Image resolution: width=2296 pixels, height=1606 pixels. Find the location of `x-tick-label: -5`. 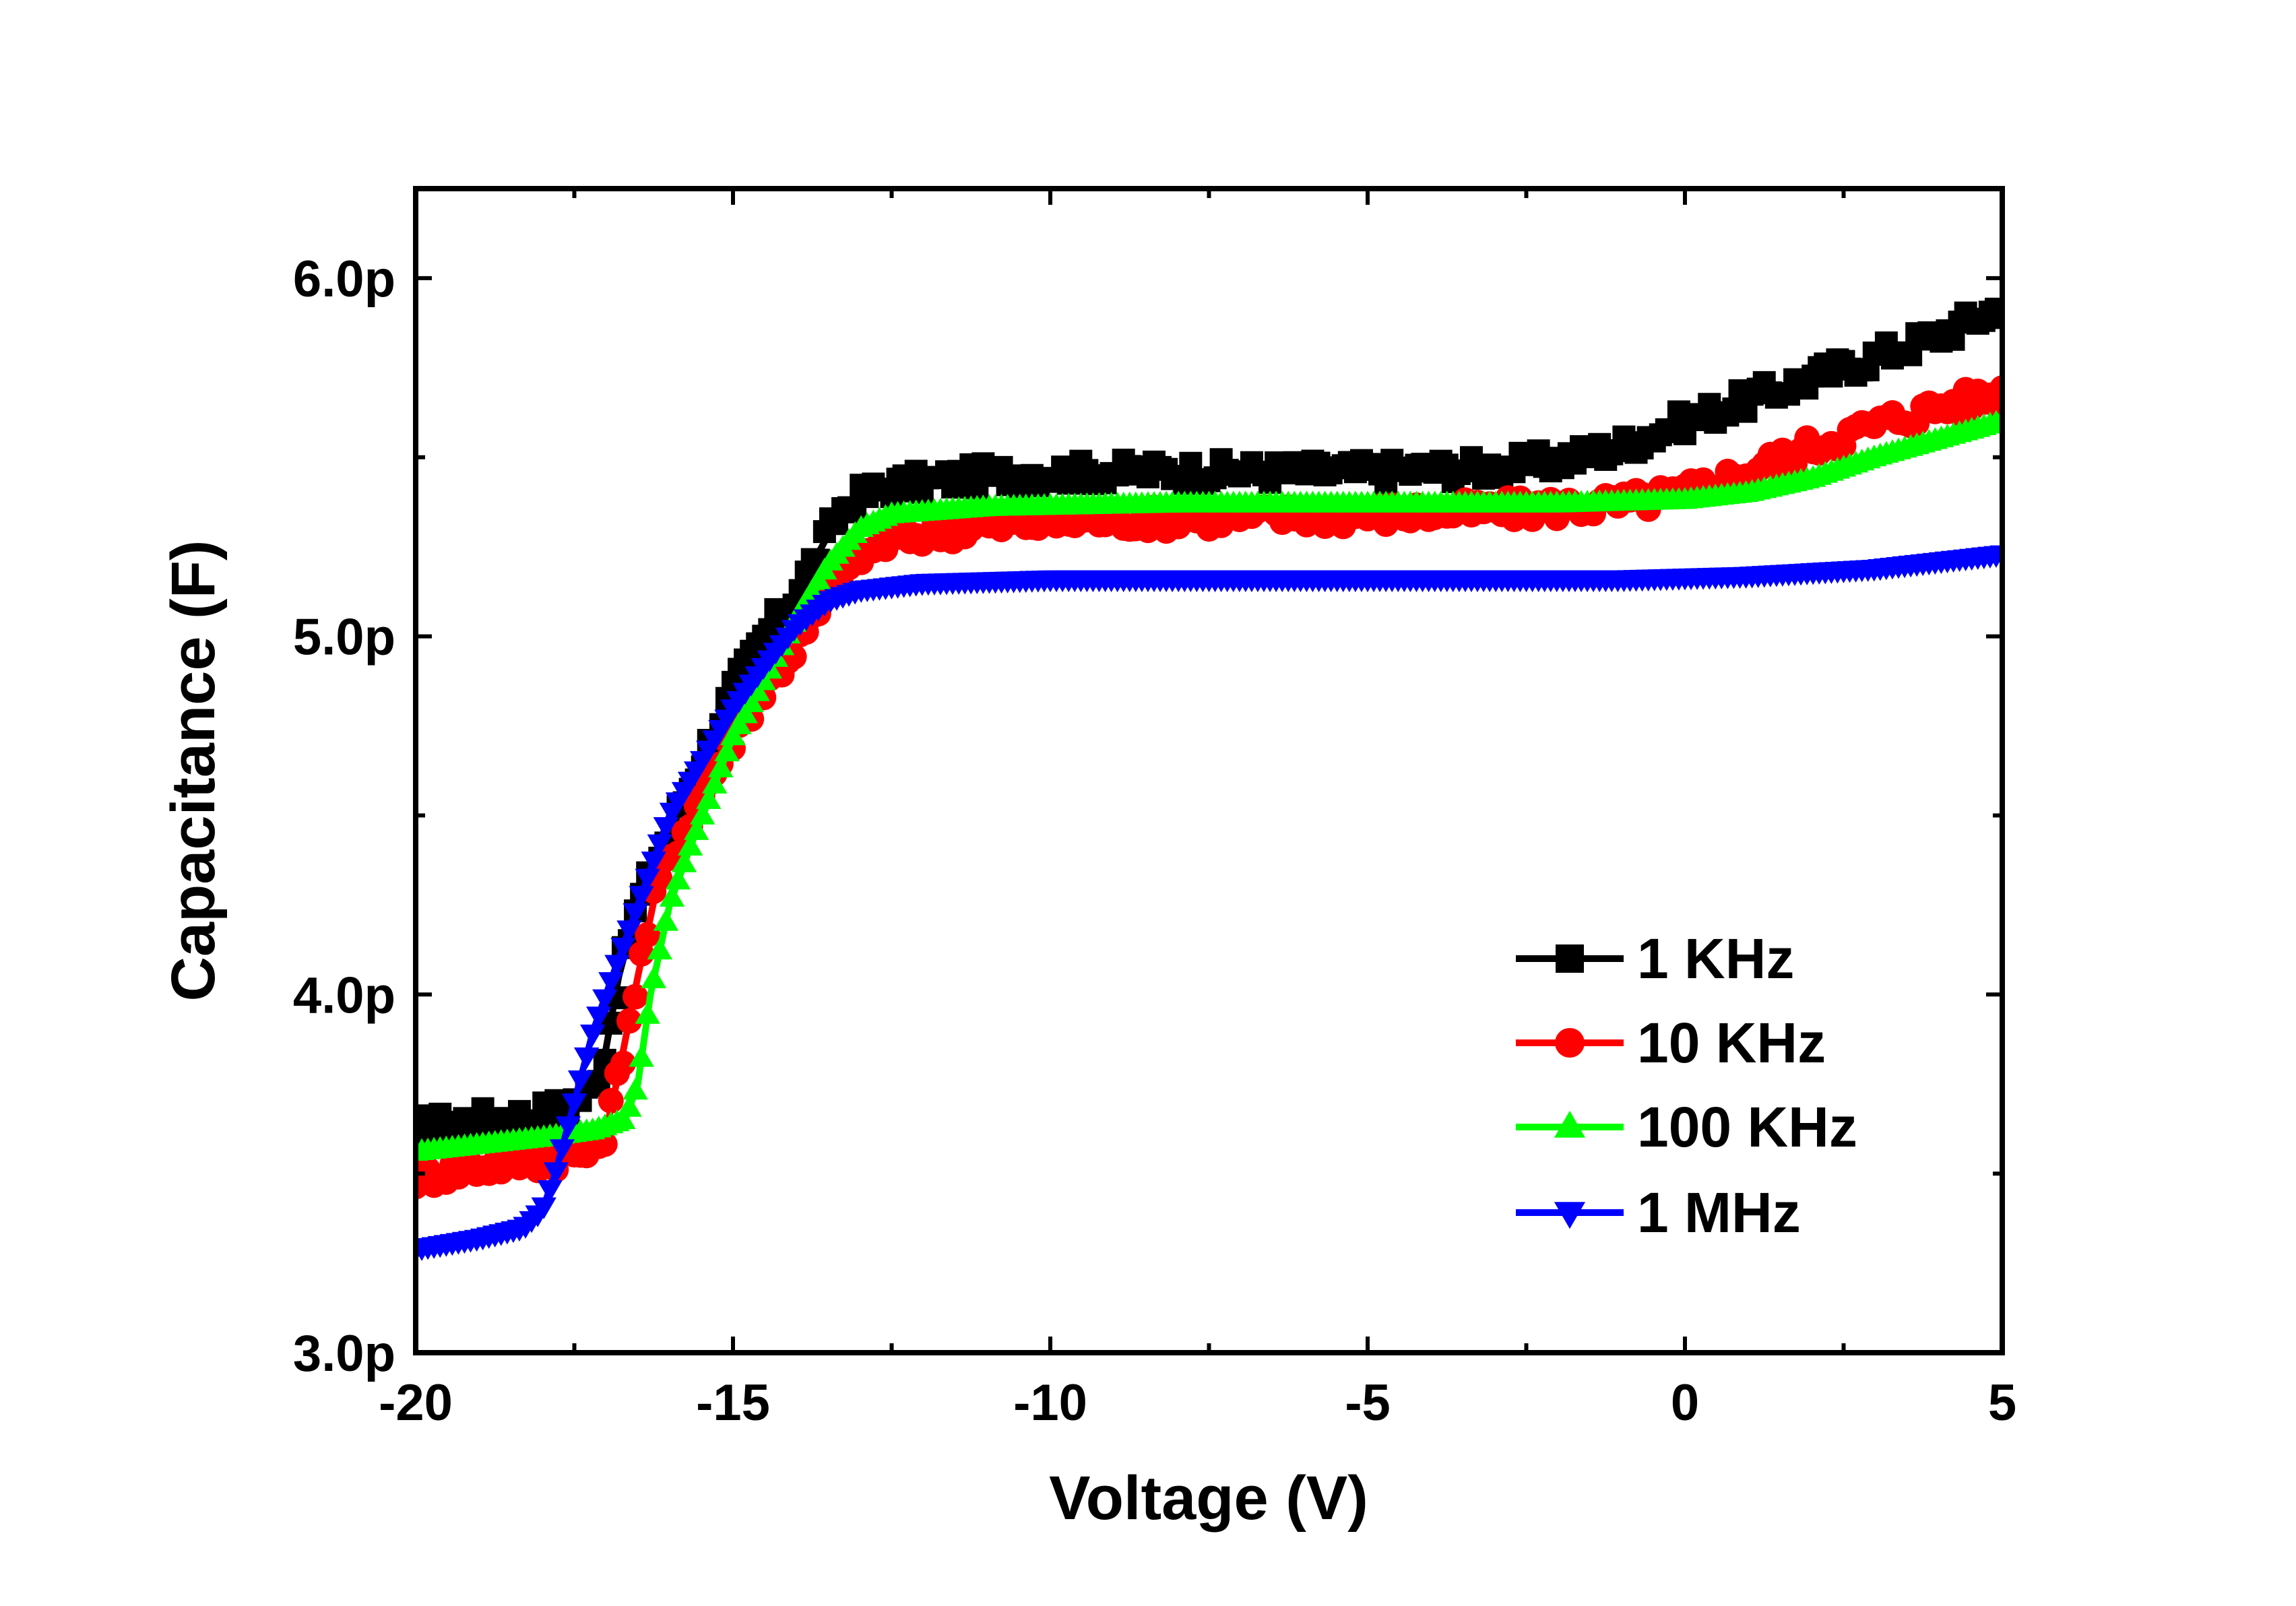

x-tick-label: -5 is located at coordinates (1368, 1403).